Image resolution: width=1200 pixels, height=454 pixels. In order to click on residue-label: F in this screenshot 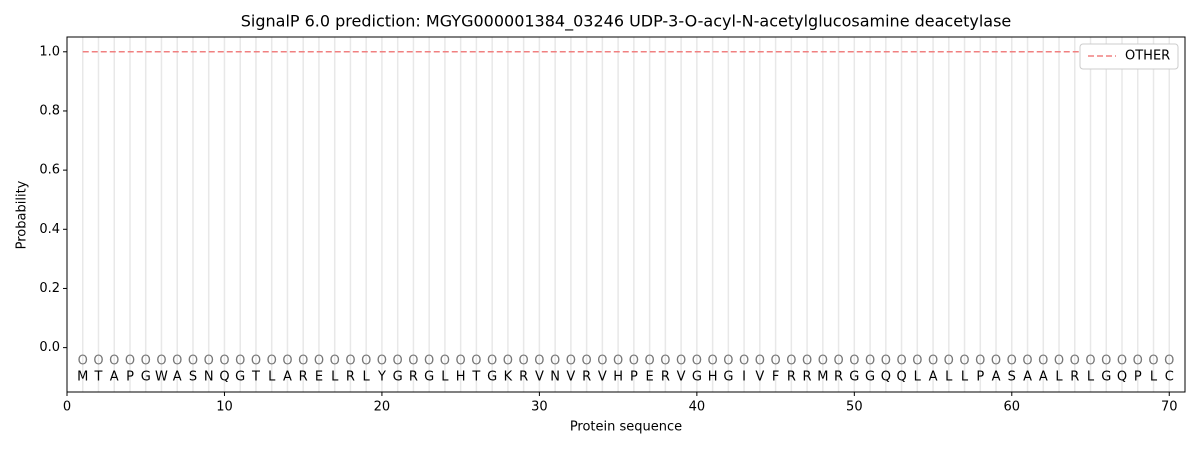, I will do `click(775, 377)`.